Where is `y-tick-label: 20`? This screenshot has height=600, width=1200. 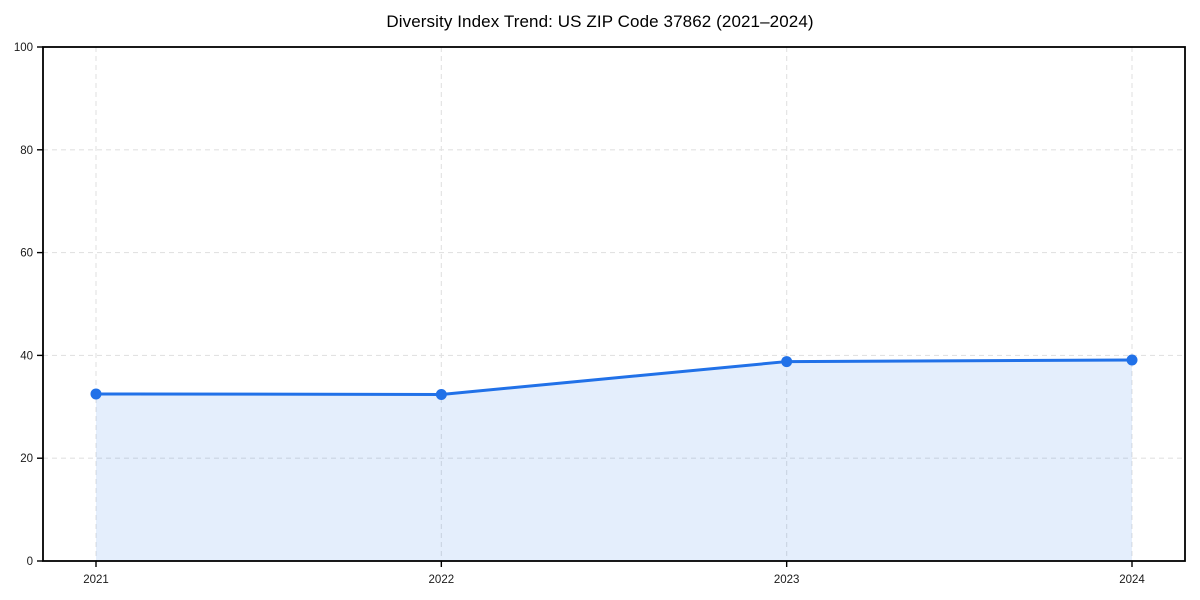 y-tick-label: 20 is located at coordinates (26, 459).